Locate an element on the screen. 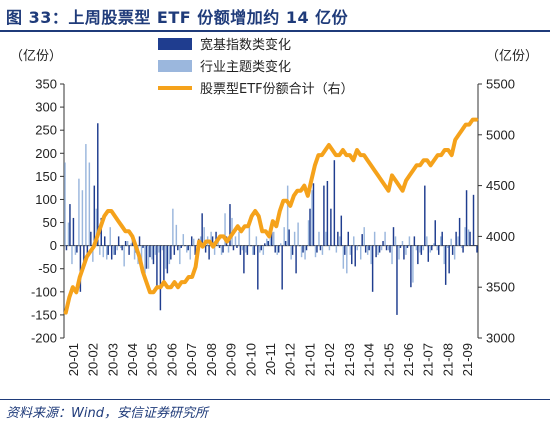 This screenshot has width=550, height=426. legend-label-broad: 宽基指数类变化 is located at coordinates (245, 45).